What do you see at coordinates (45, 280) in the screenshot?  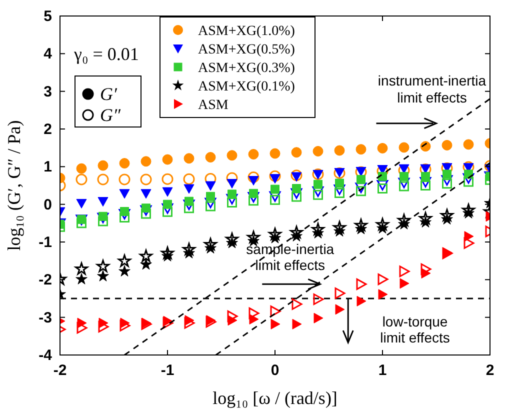 I see `y-tick-label: -2` at bounding box center [45, 280].